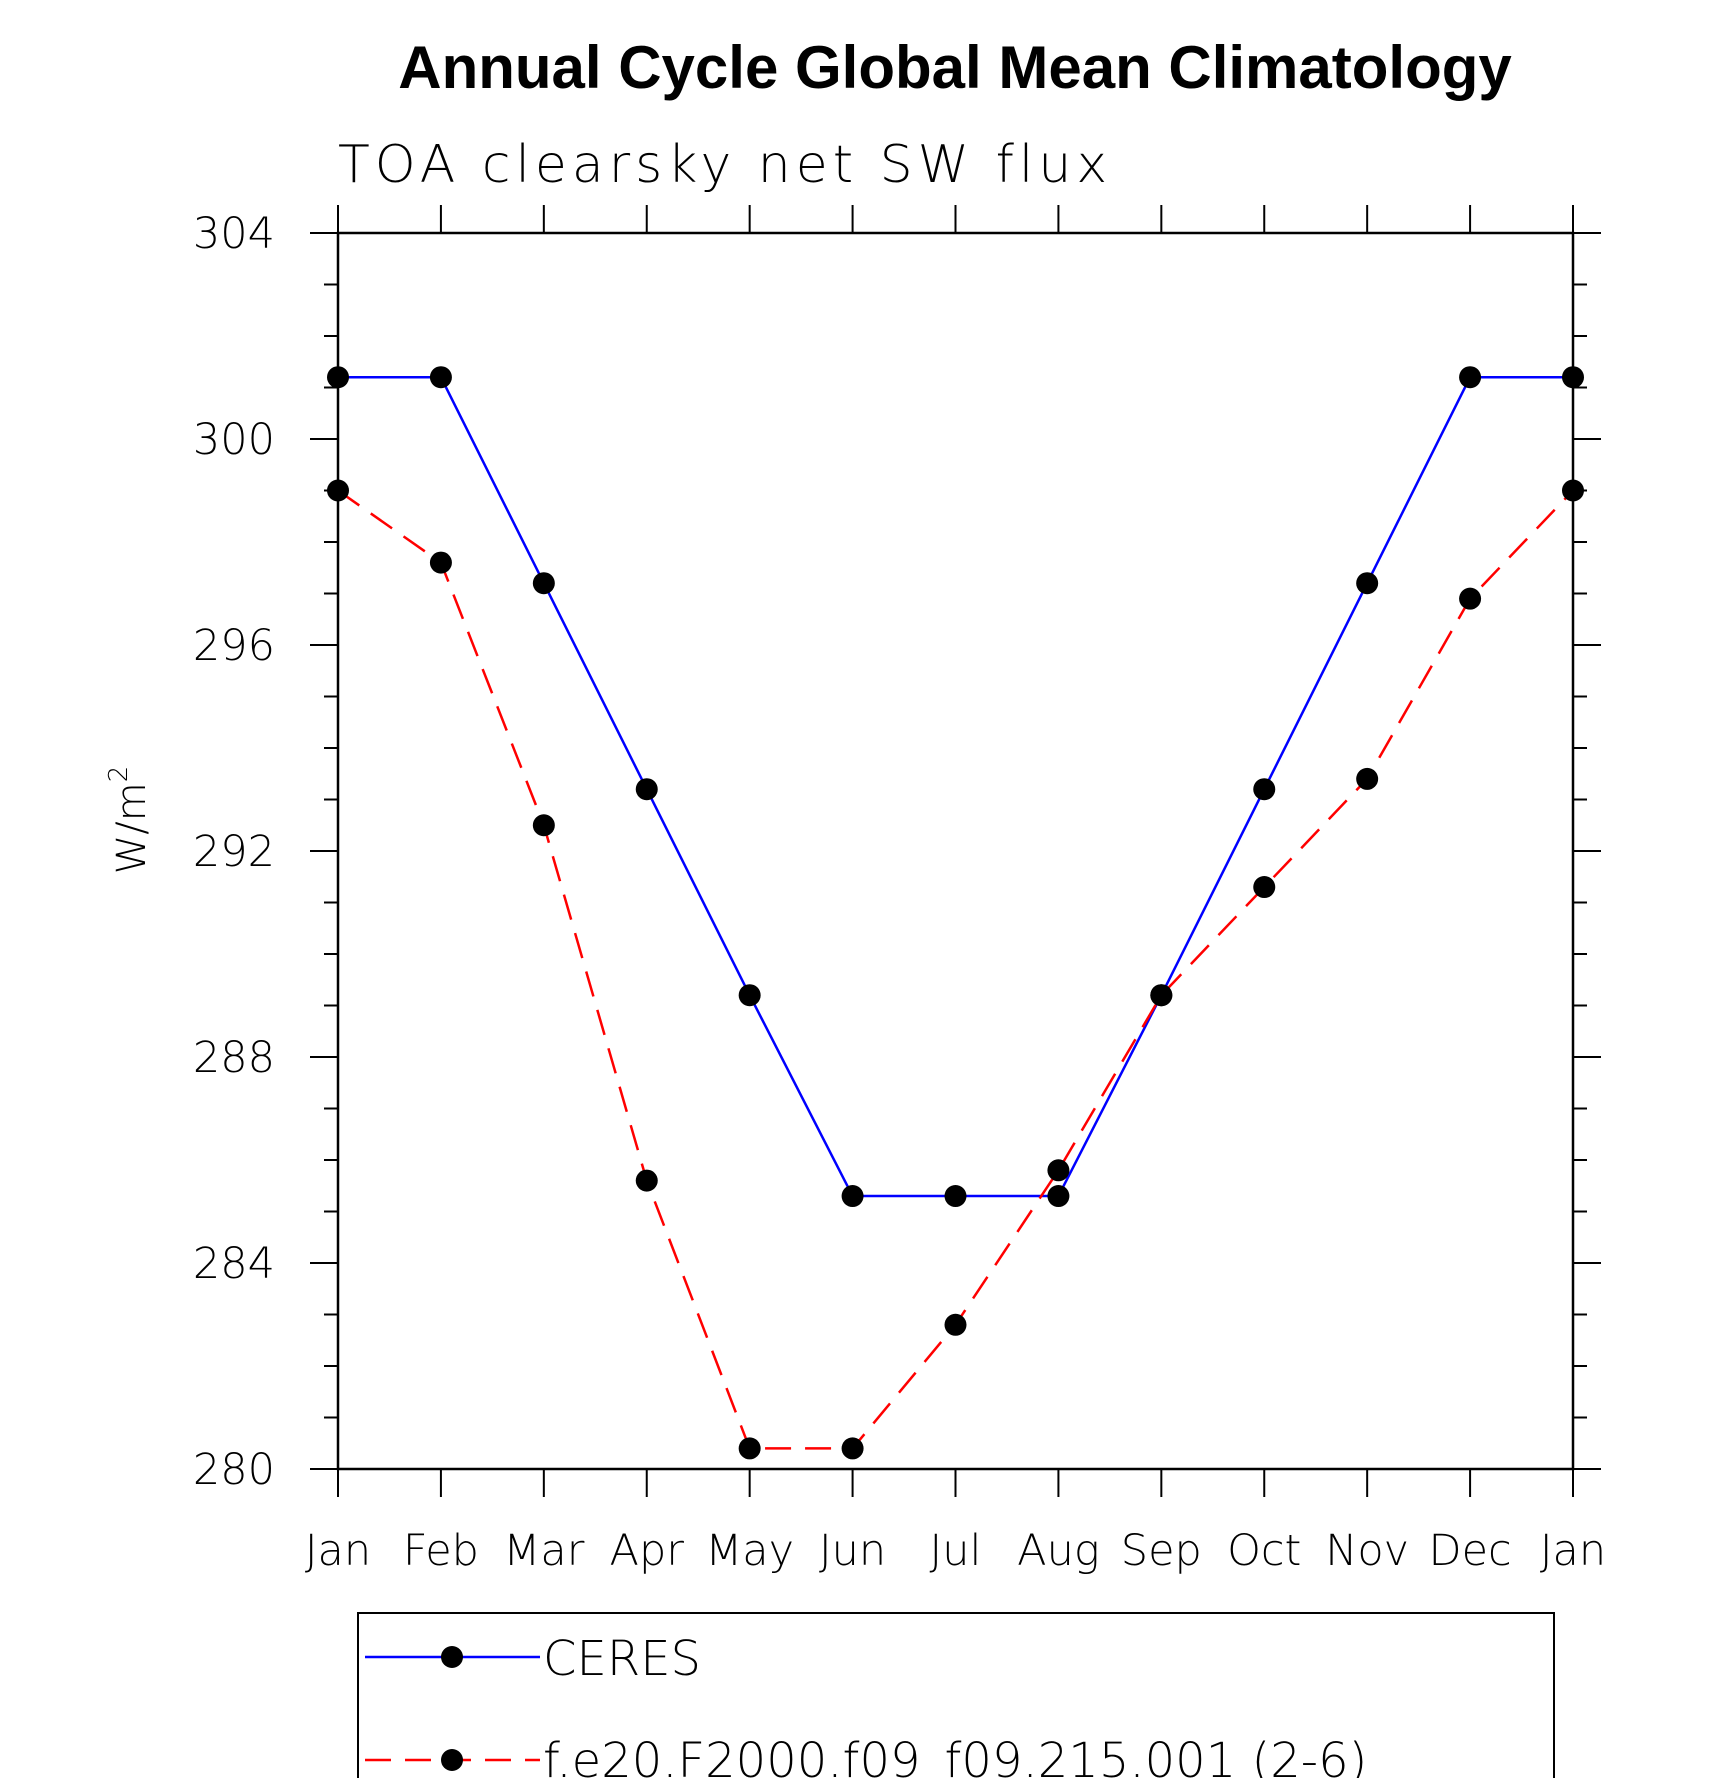 This screenshot has height=1778, width=1710. Describe the element at coordinates (234, 440) in the screenshot. I see `y-tick-label: 300` at that location.